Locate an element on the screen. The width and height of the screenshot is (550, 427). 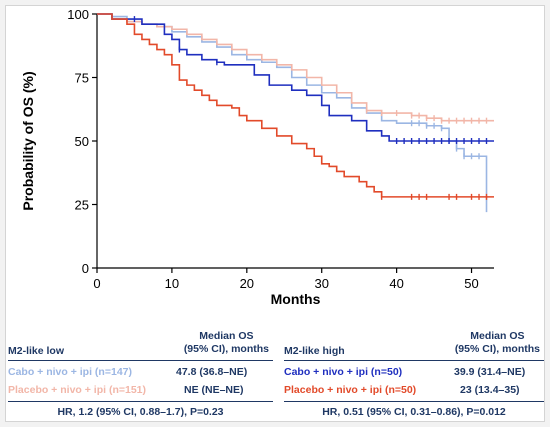
row-value: NE (NE–NE) is located at coordinates (214, 390).